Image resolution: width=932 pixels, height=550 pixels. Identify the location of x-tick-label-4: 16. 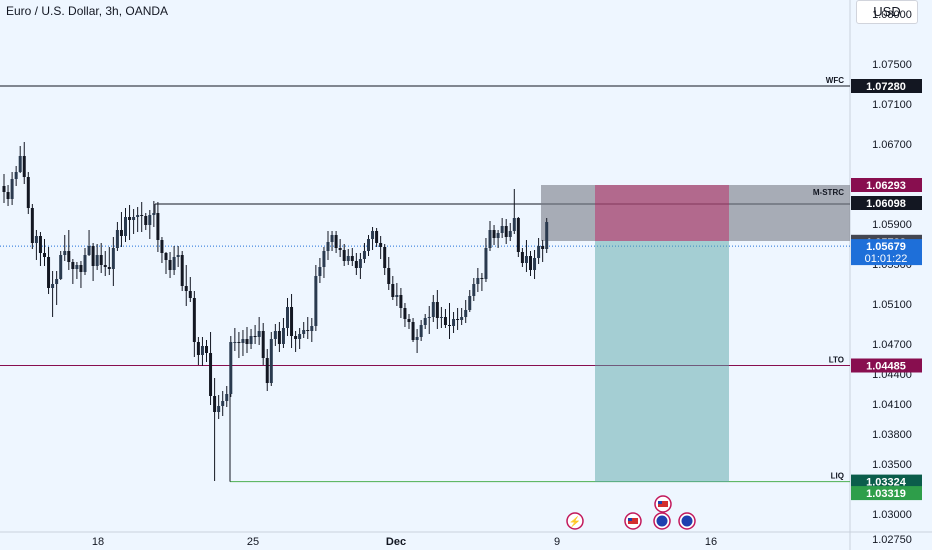
(711, 542).